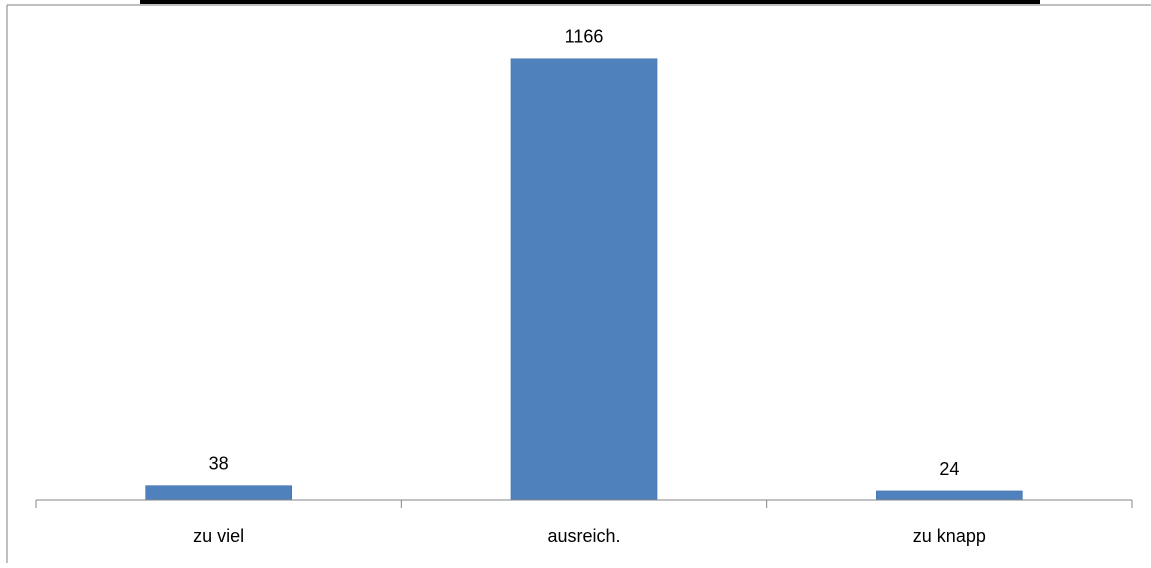 This screenshot has width=1151, height=568. I want to click on title-remnant, so click(590, 2).